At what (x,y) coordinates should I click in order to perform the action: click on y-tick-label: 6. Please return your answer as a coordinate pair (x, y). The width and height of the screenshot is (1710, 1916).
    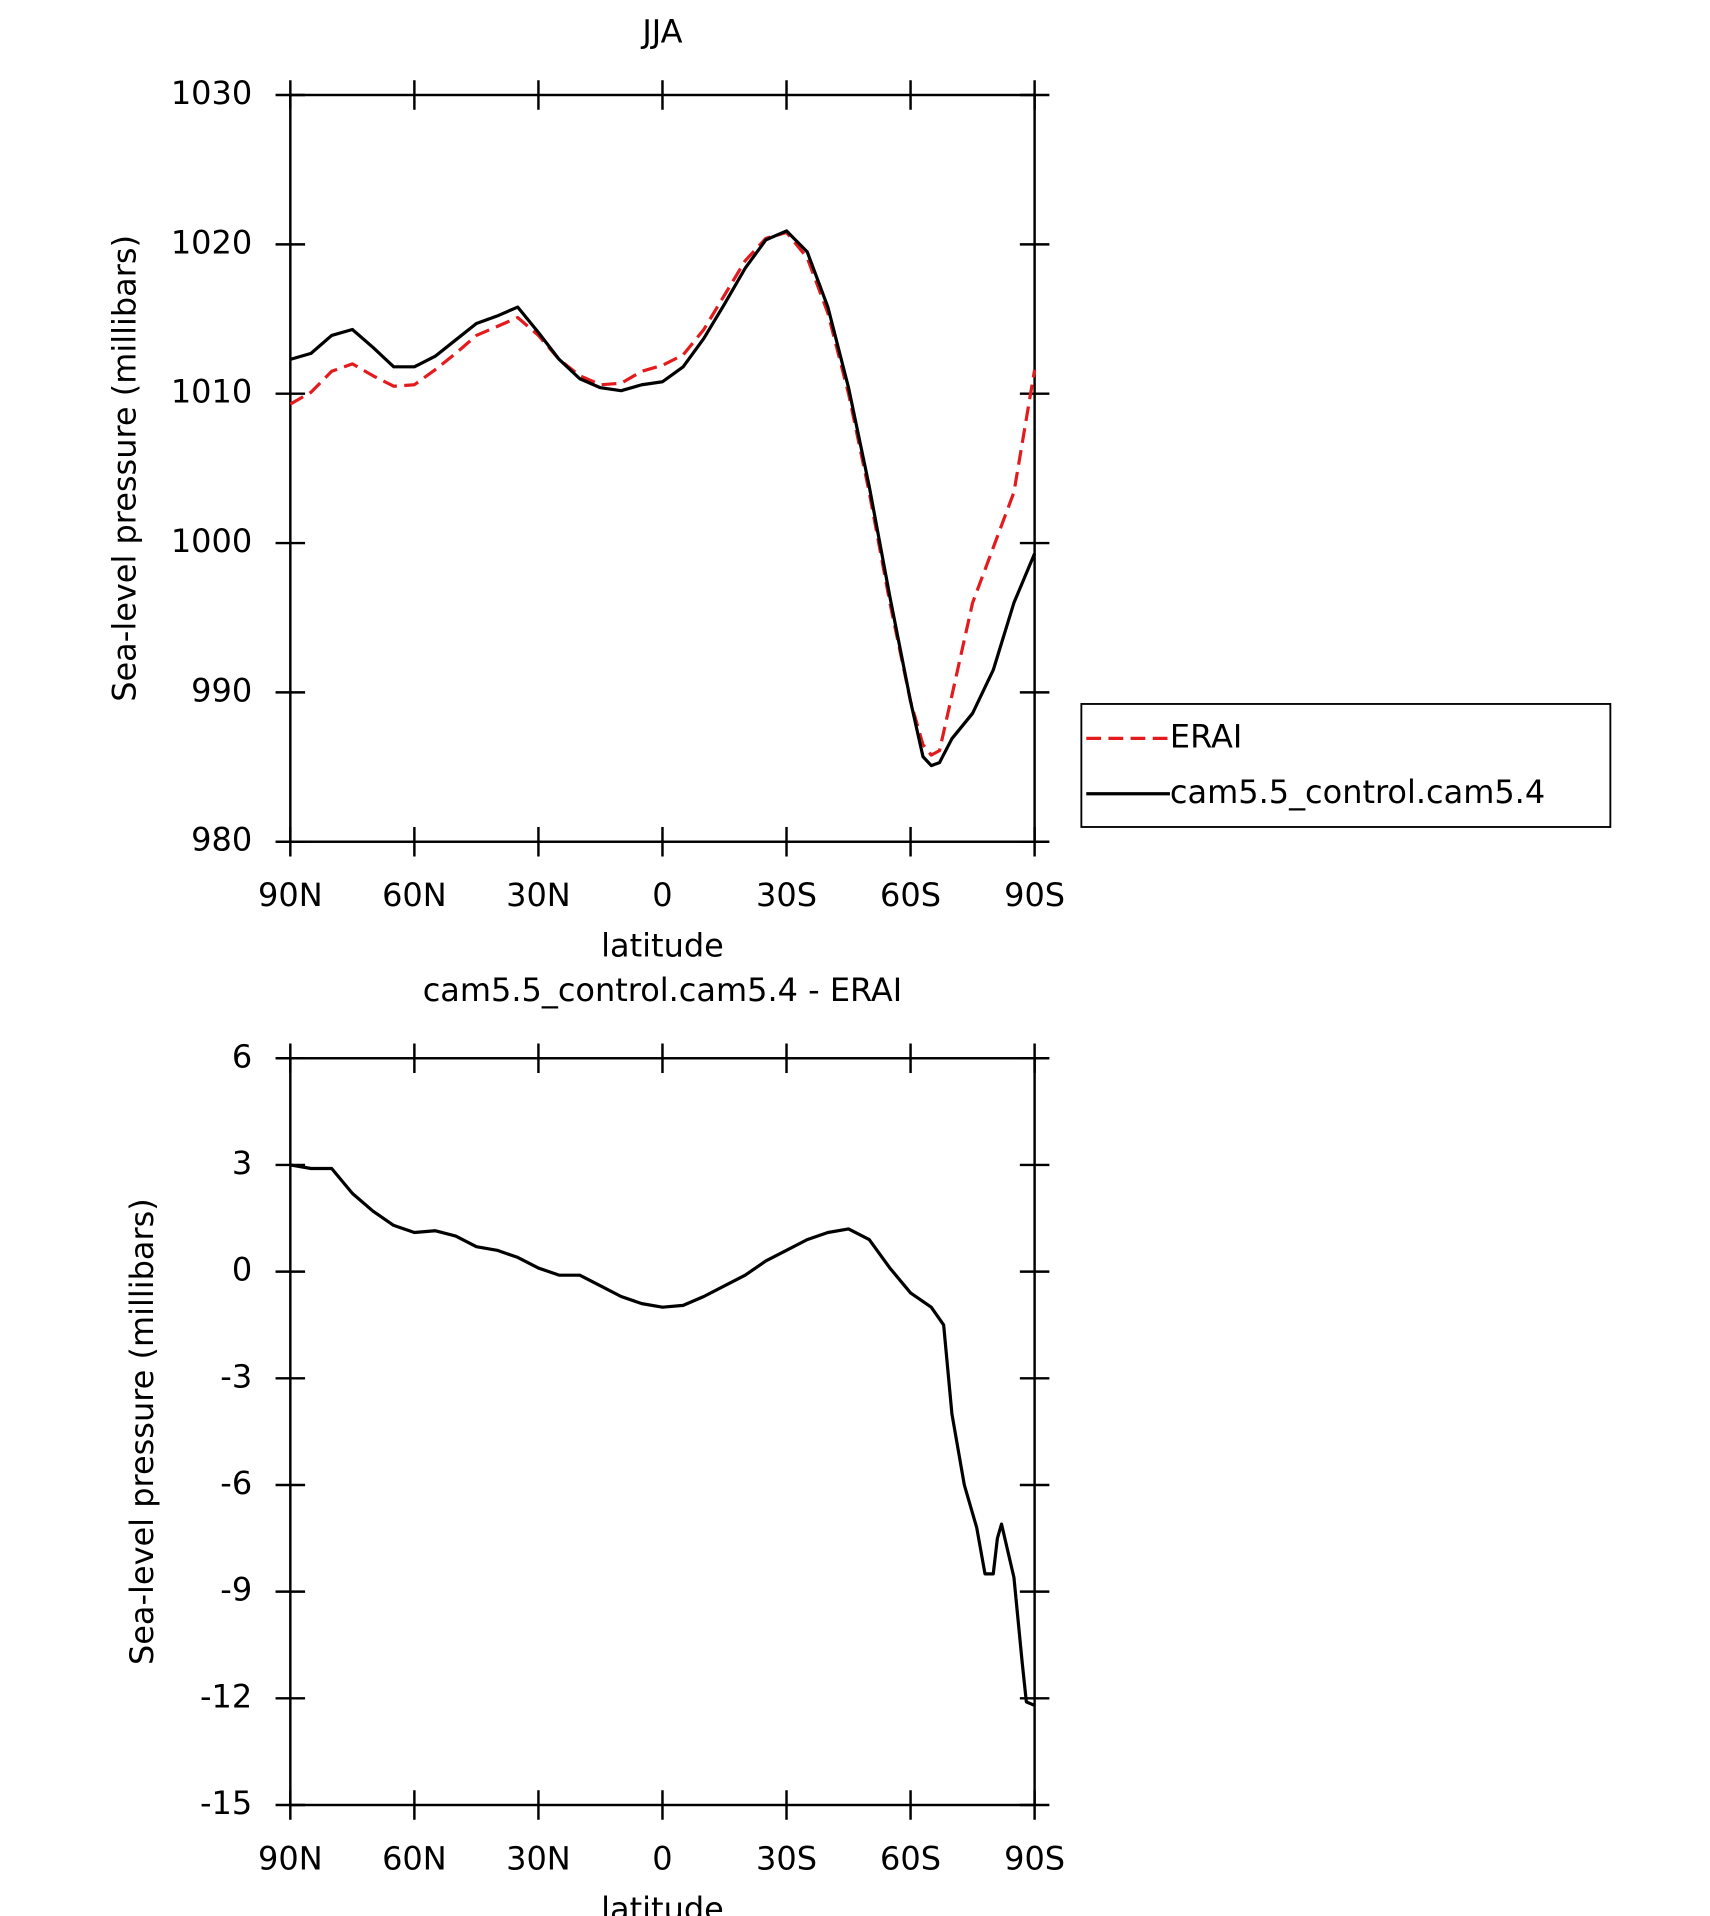
    Looking at the image, I should click on (242, 1056).